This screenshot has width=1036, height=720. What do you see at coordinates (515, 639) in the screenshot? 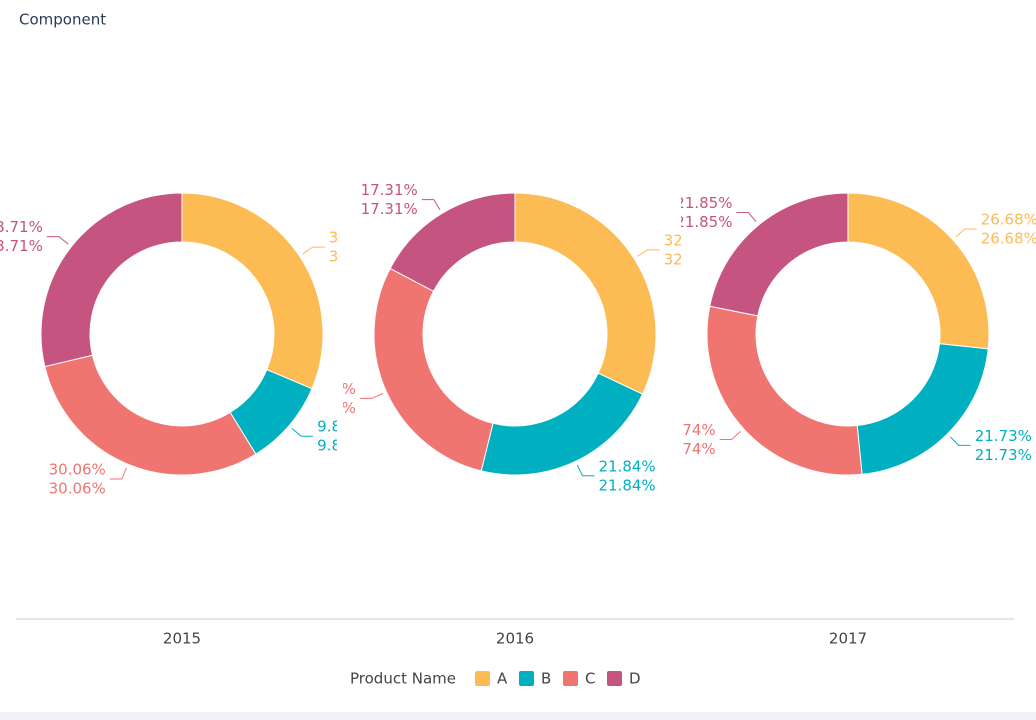
I see `x-tick-label: 2016` at bounding box center [515, 639].